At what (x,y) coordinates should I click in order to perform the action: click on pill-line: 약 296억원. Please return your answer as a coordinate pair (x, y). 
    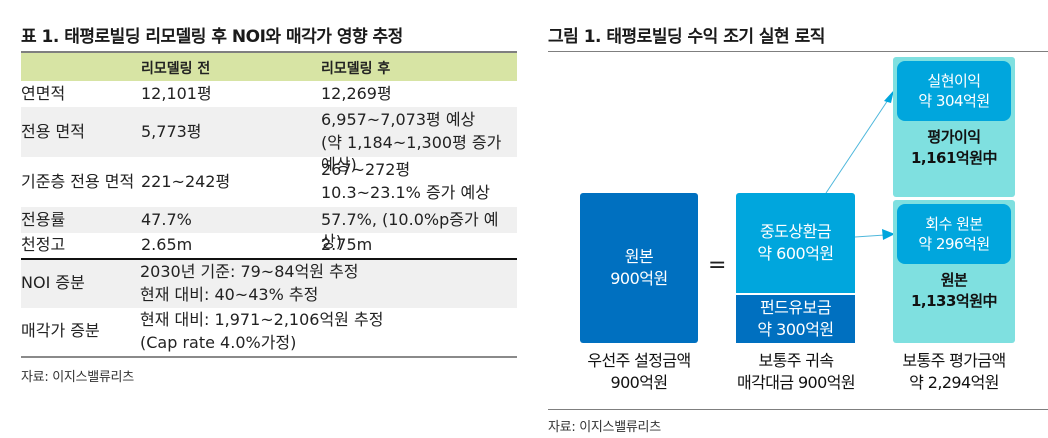
    Looking at the image, I should click on (954, 244).